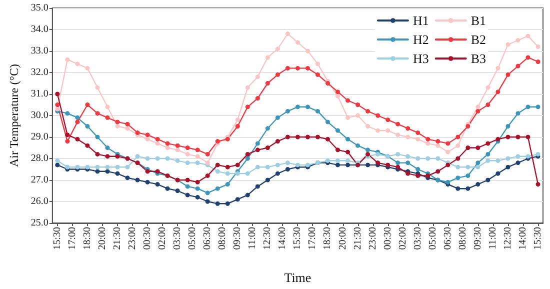  Describe the element at coordinates (39, 29) in the screenshot. I see `y-tick-label: 34.0` at that location.